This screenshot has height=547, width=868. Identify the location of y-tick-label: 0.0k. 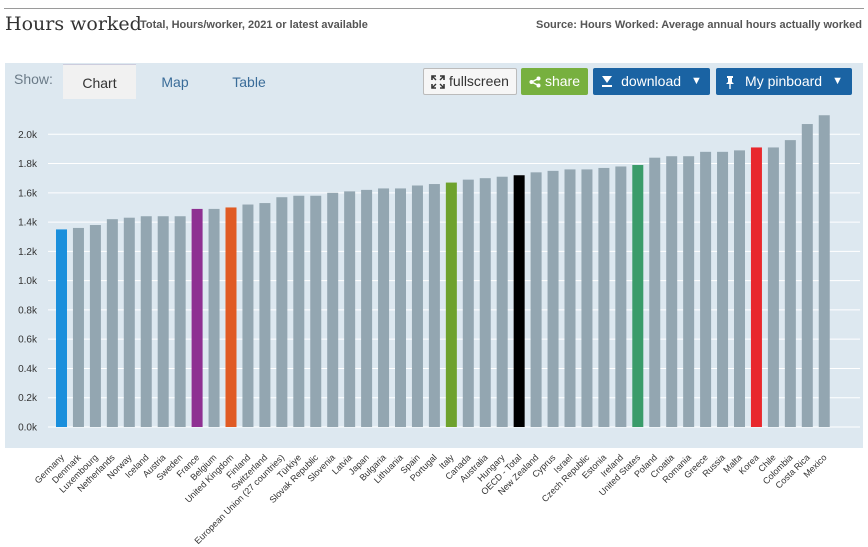
(28, 428).